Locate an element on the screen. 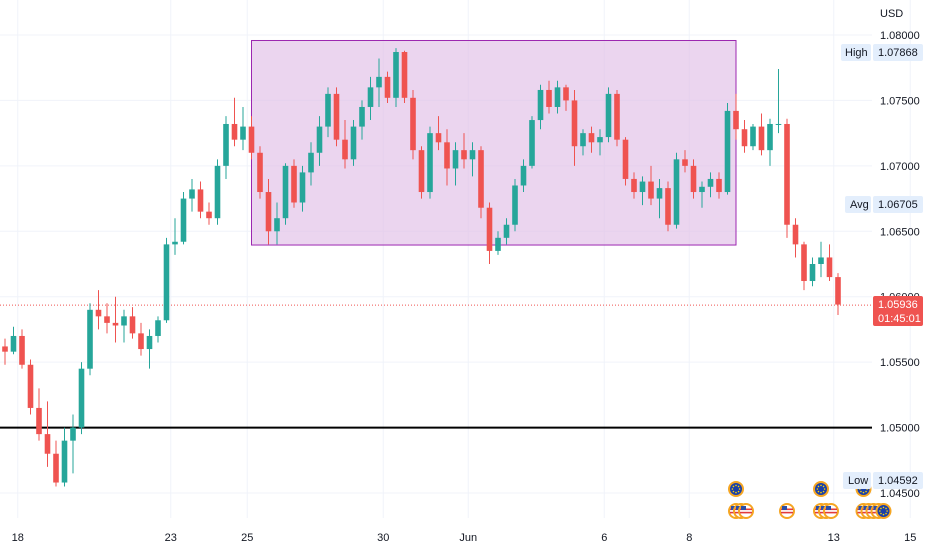 The width and height of the screenshot is (932, 550). y-tick-label: 1.07500 is located at coordinates (900, 101).